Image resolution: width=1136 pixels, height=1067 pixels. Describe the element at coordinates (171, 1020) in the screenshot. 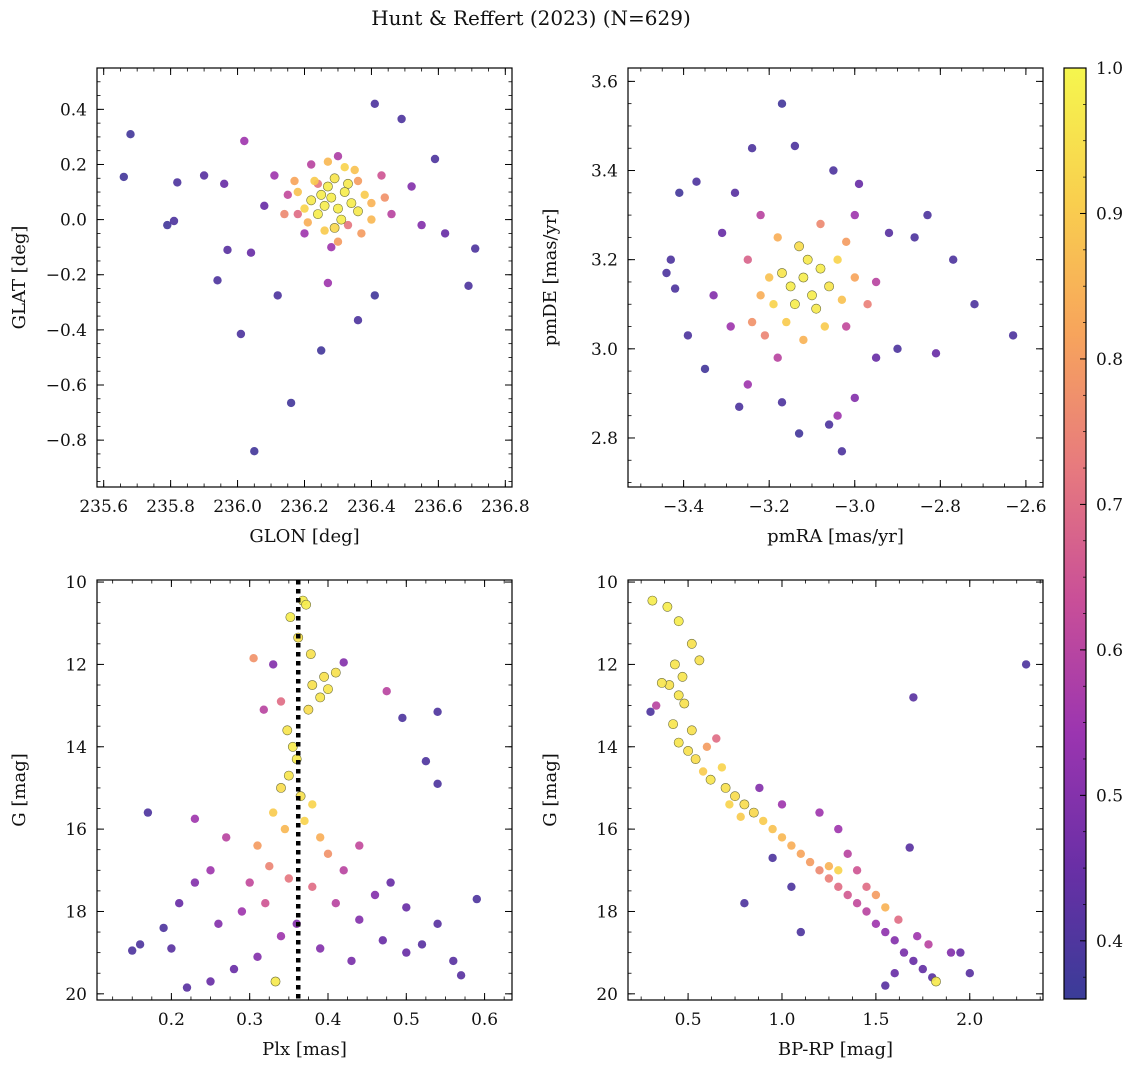

I see `x-tick-label: 0.2` at that location.